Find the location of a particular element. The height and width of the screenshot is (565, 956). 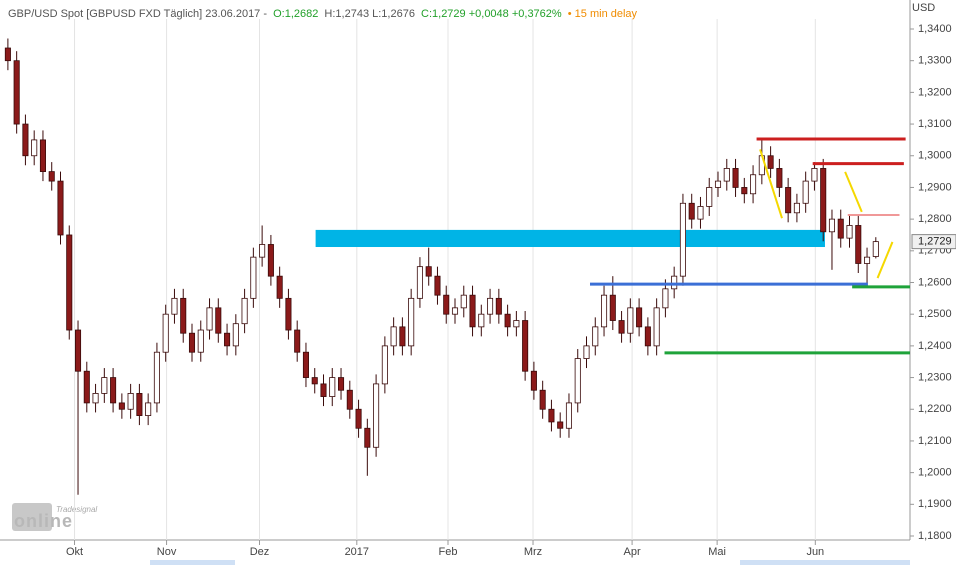

y-tick-label: 1,3400 is located at coordinates (935, 29).